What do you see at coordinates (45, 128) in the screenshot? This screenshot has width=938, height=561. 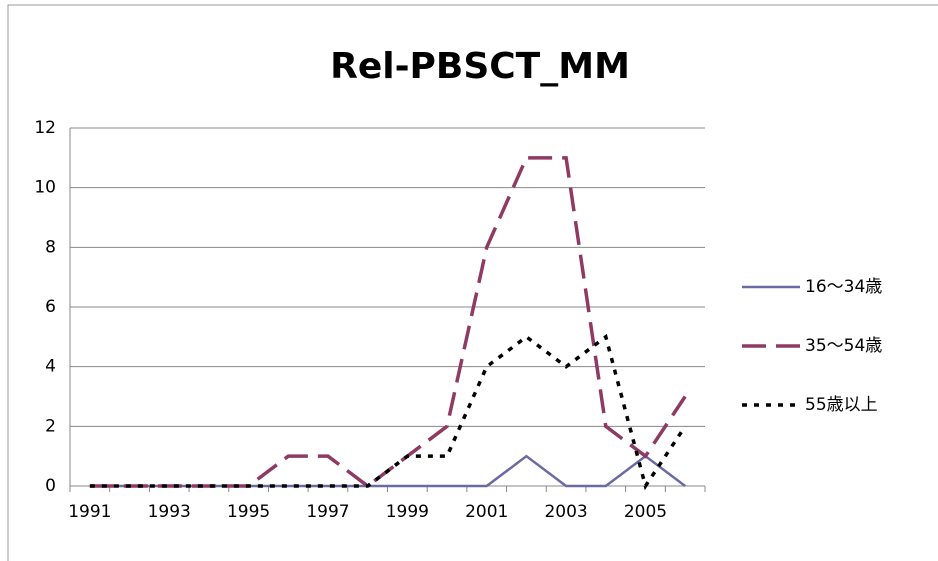 I see `y-tick-label: 12` at bounding box center [45, 128].